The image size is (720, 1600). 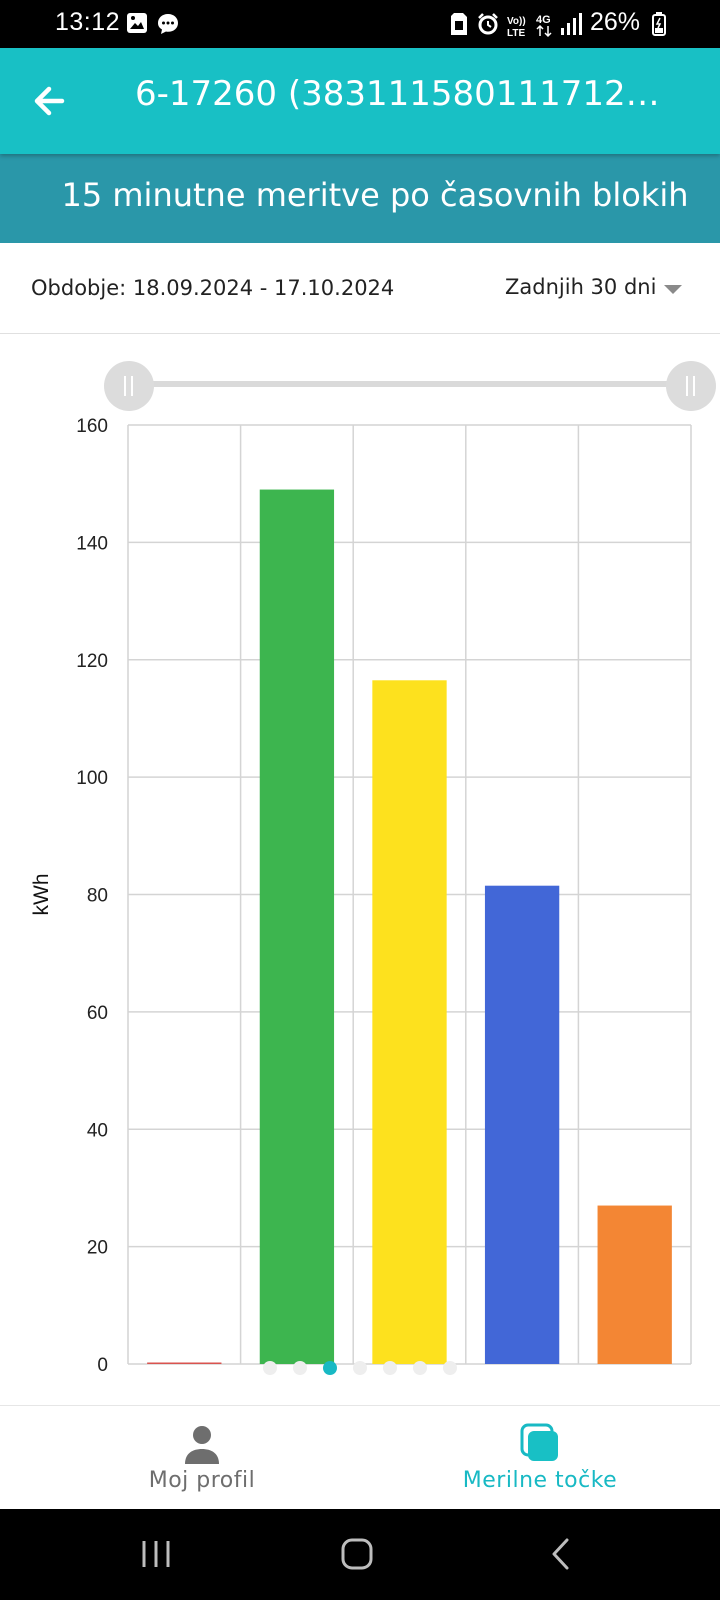 What do you see at coordinates (540, 1480) in the screenshot?
I see `nav-label-metering-points: Merilne točke` at bounding box center [540, 1480].